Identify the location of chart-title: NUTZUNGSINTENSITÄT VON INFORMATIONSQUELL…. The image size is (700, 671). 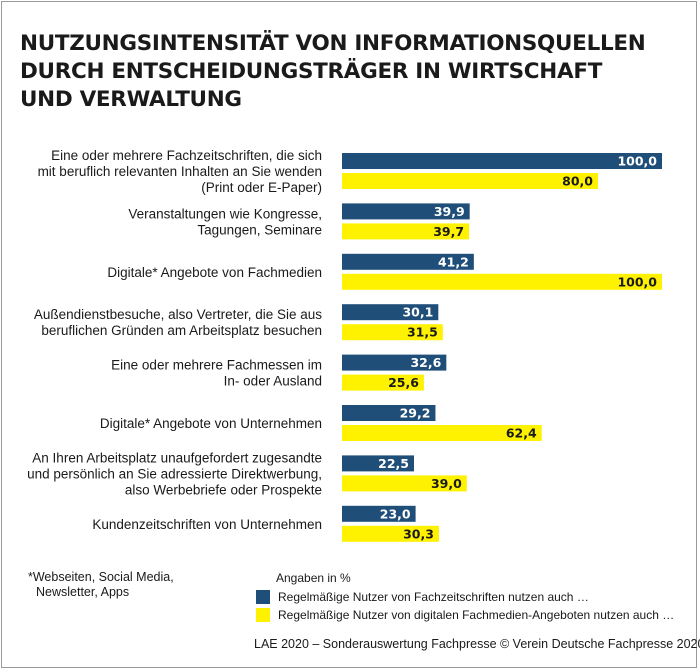
(350, 72).